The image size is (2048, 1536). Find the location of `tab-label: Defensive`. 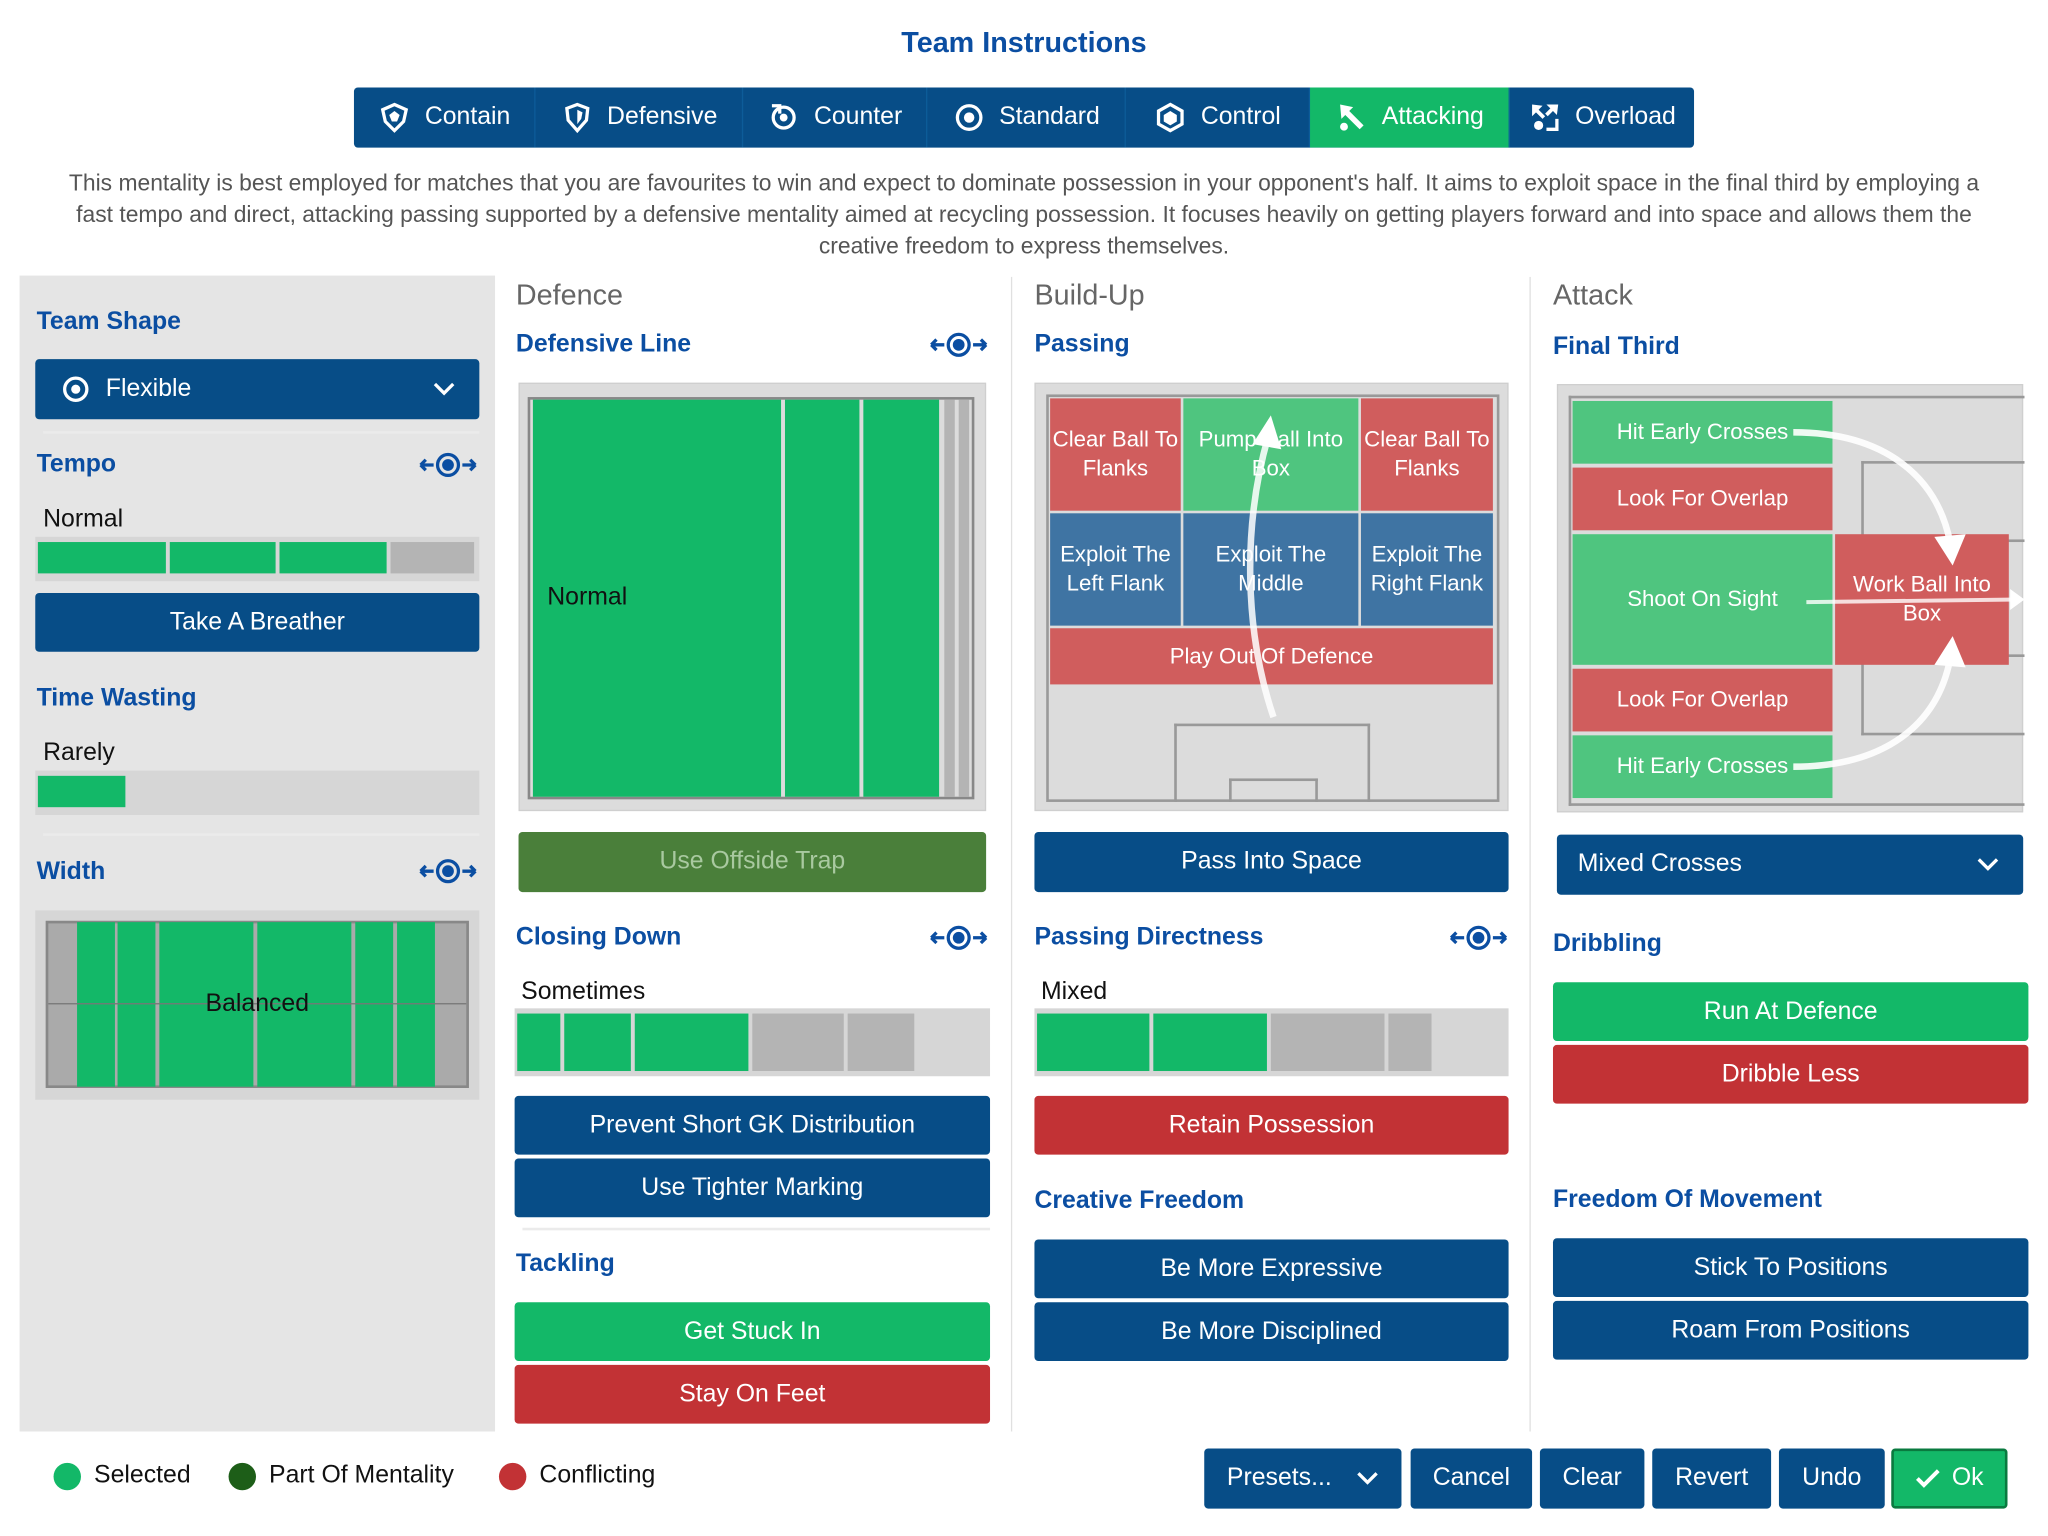

tab-label: Defensive is located at coordinates (662, 117).